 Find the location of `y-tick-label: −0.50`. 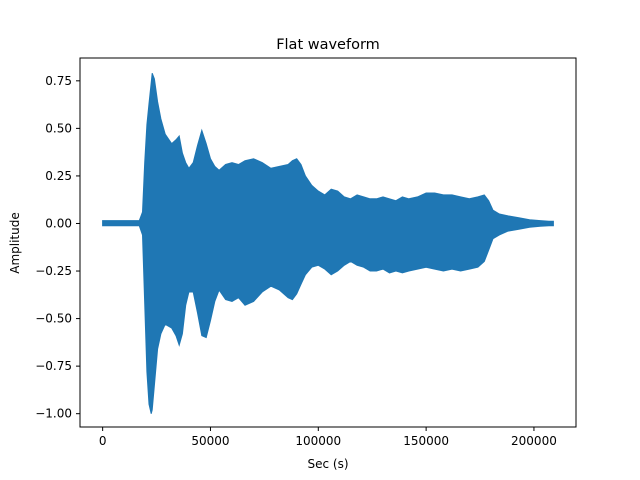

y-tick-label: −0.50 is located at coordinates (53, 319).